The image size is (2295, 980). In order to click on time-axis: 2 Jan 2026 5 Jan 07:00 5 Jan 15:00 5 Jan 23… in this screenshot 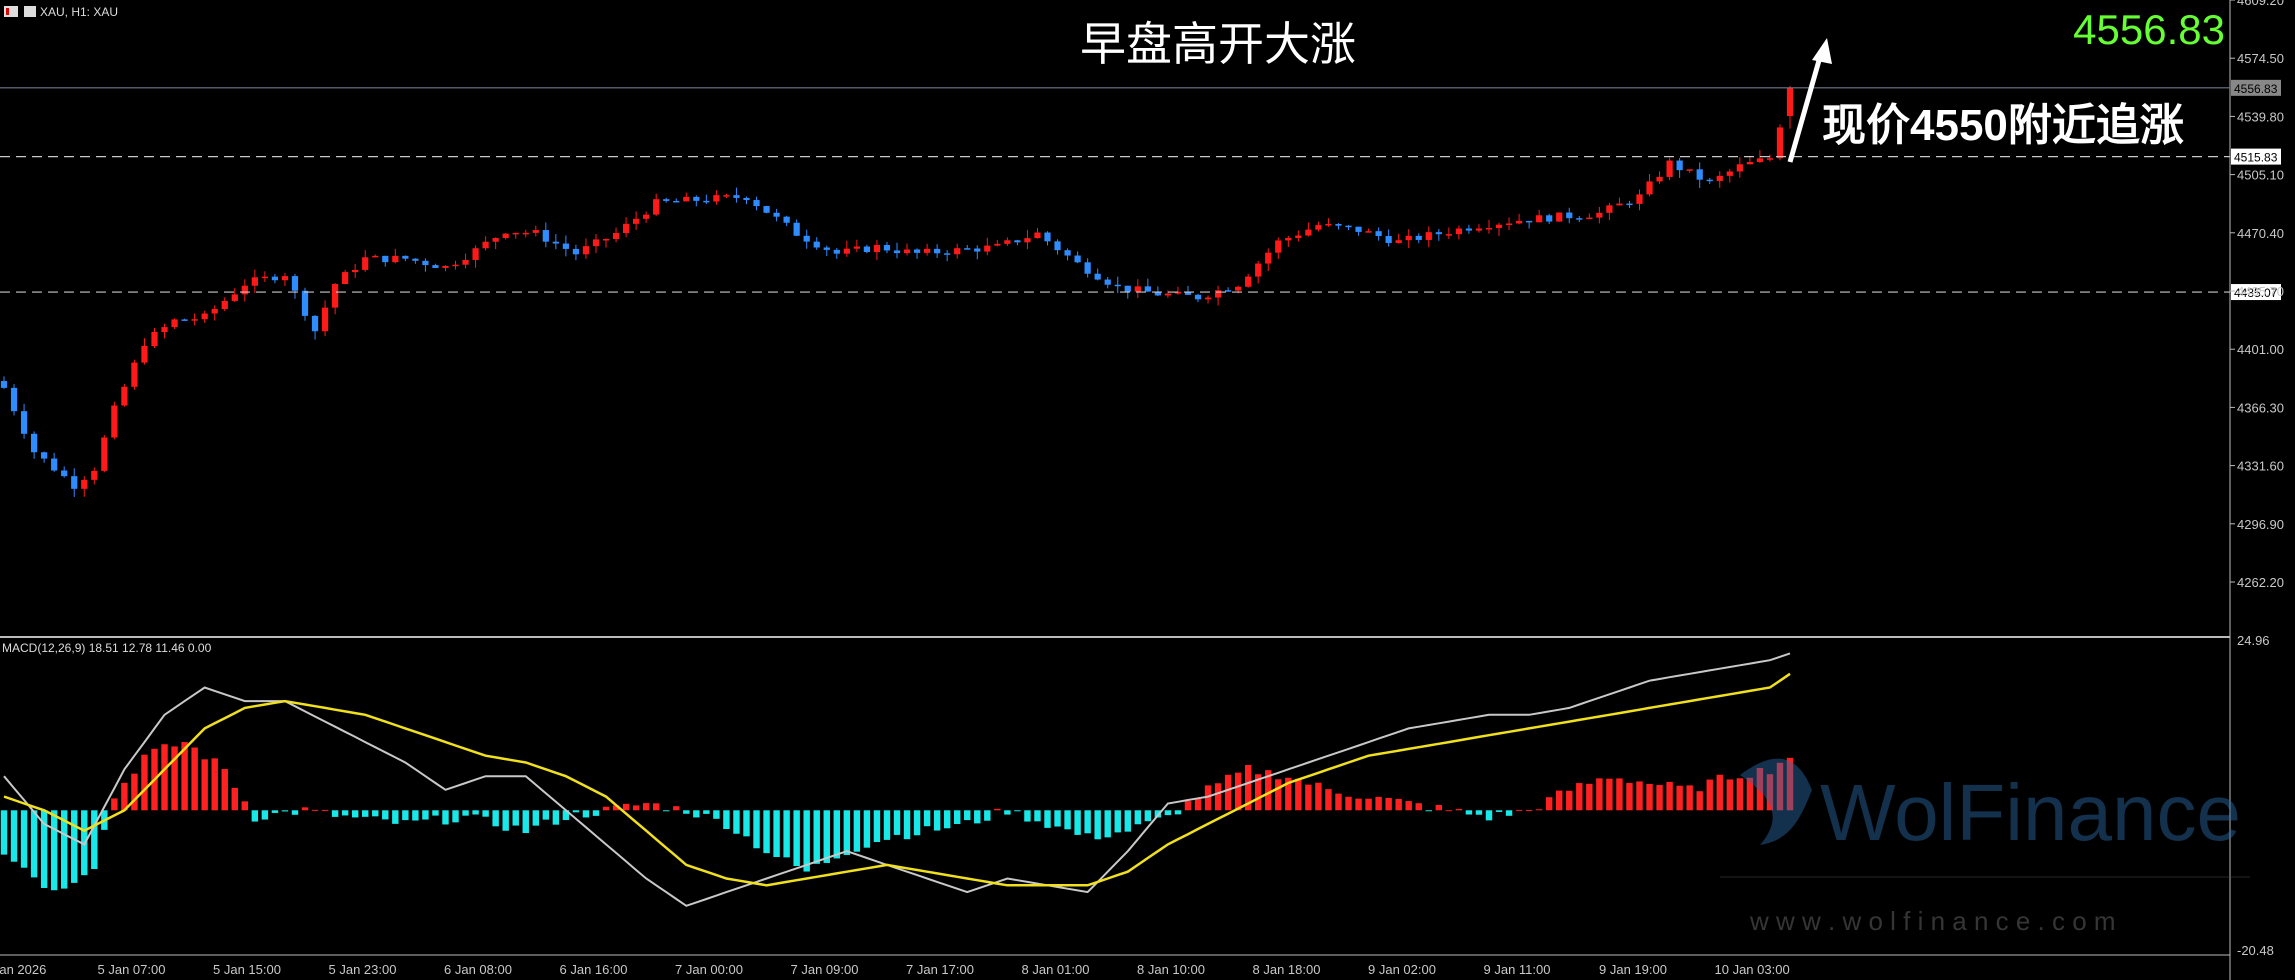, I will do `click(895, 969)`.